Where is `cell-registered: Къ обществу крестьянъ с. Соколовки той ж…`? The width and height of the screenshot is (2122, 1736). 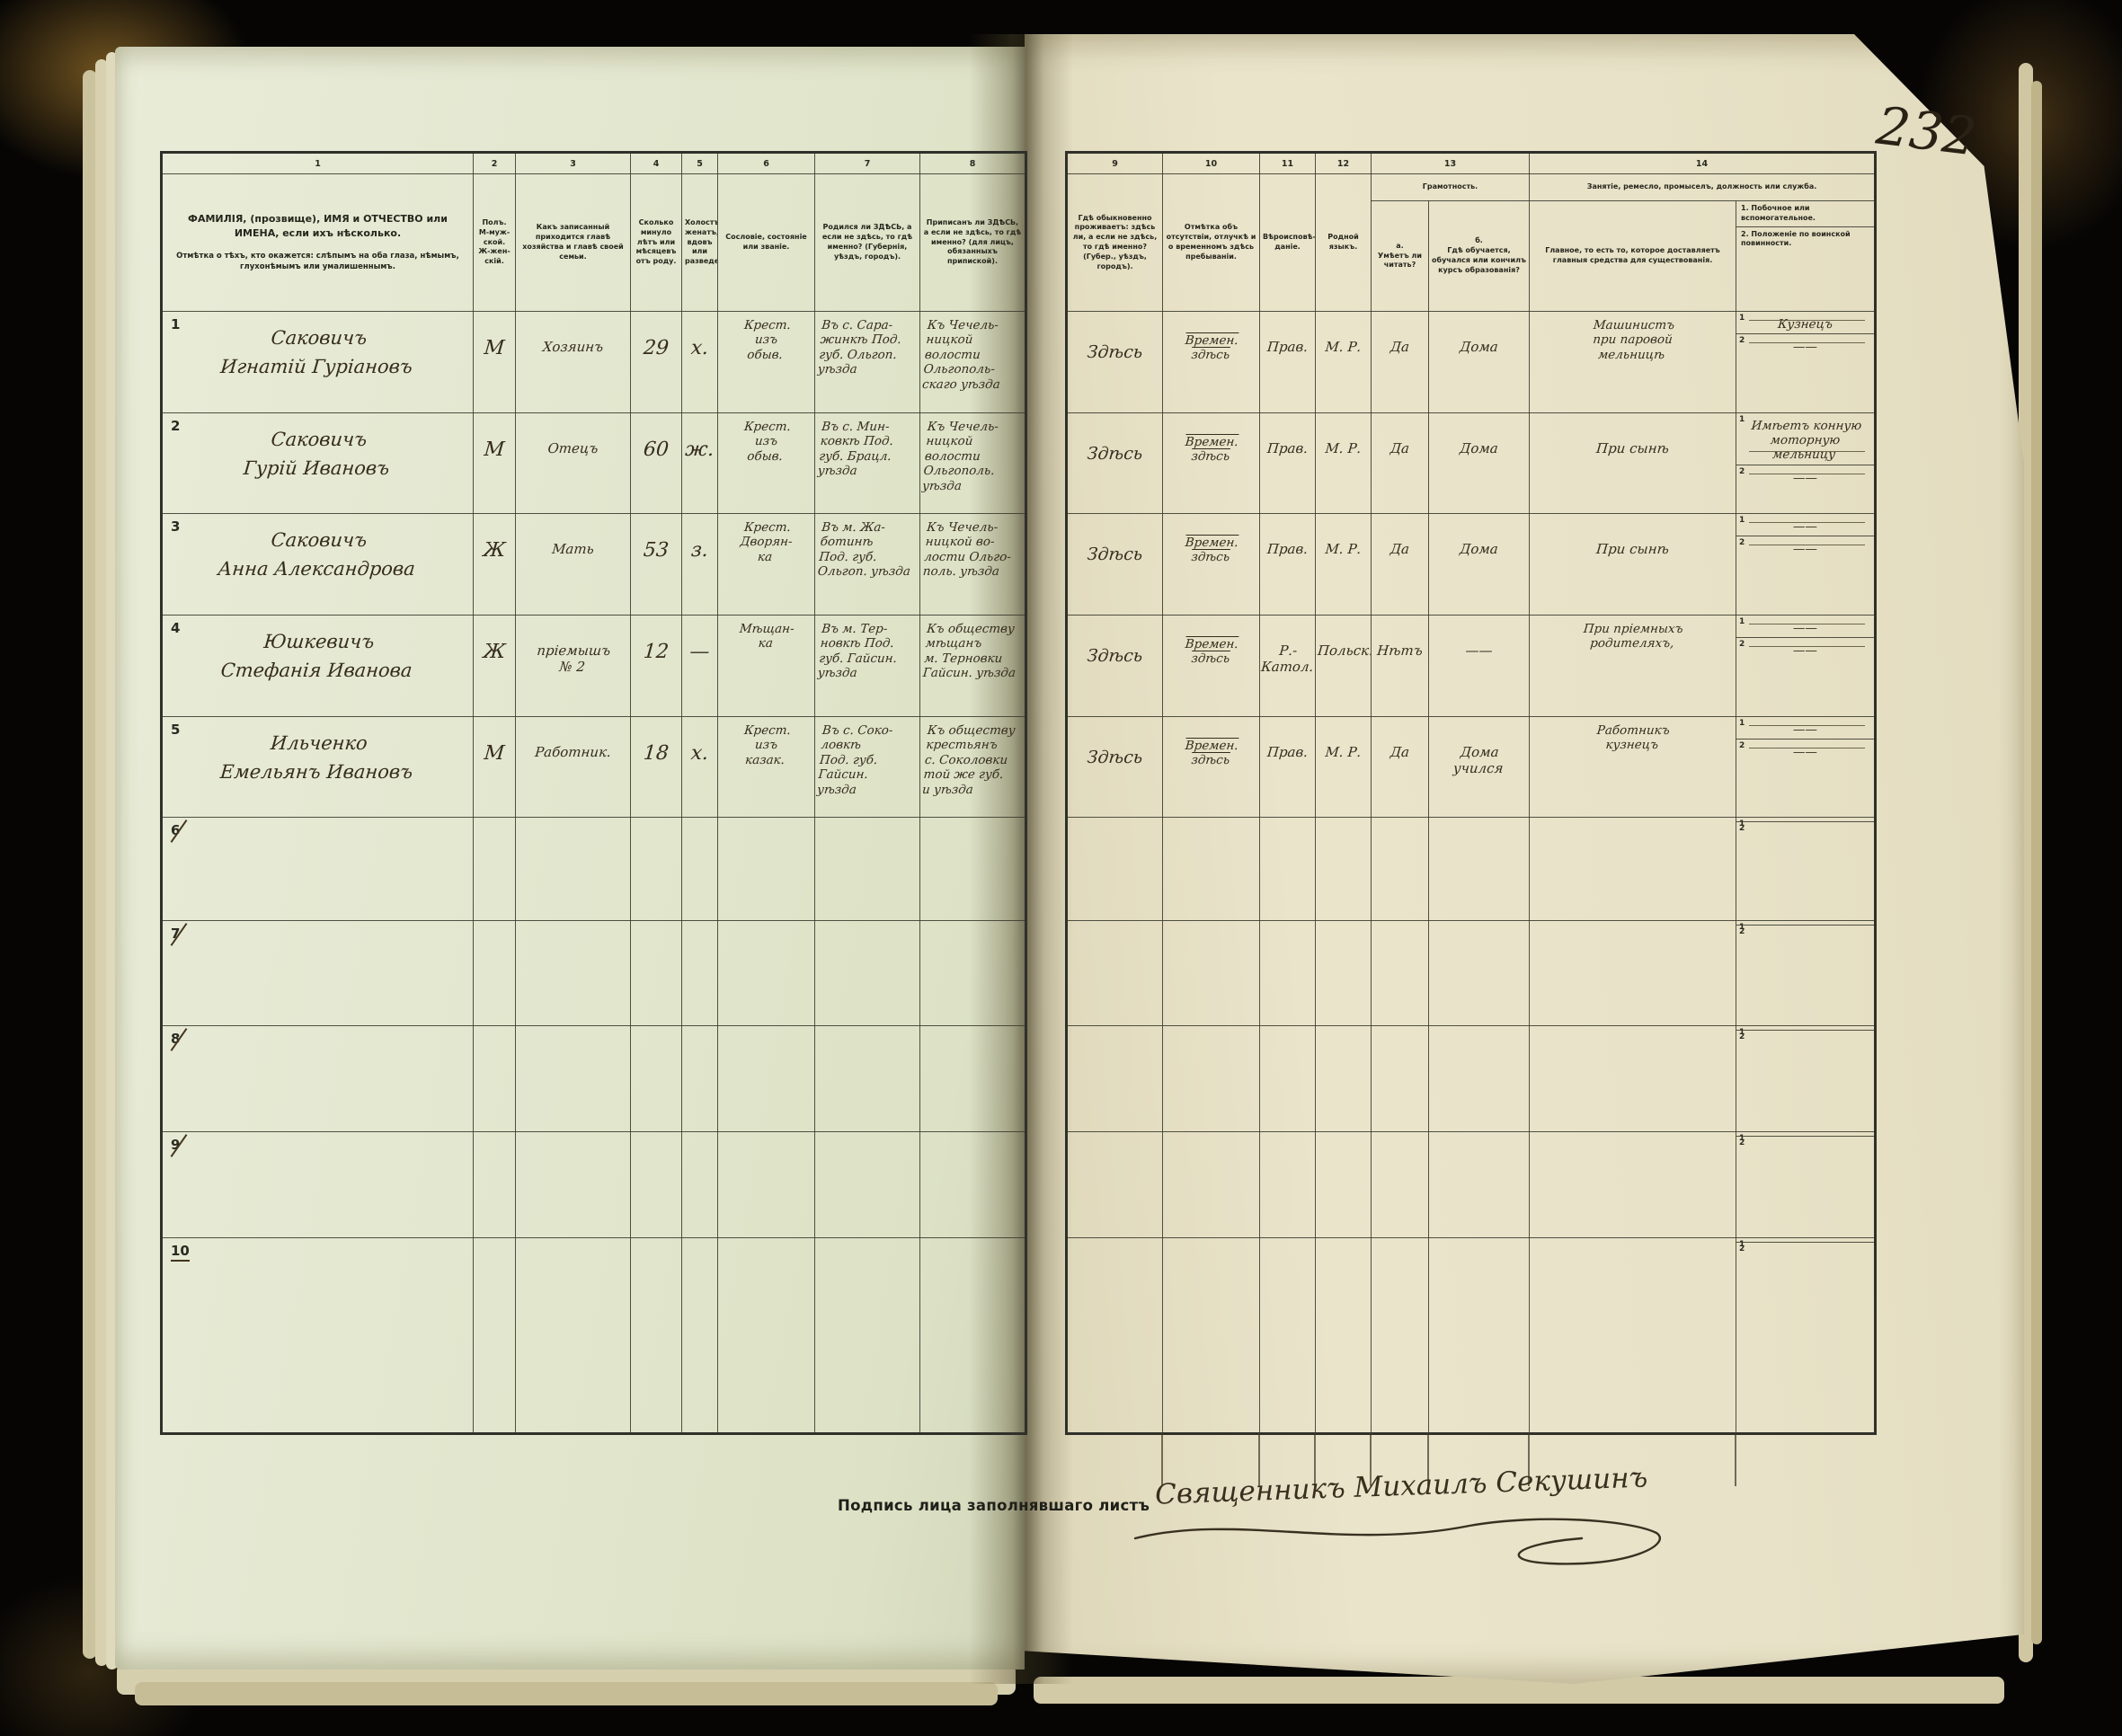
cell-registered: Къ обществу крестьянъ с. Соколовки той ж… is located at coordinates (972, 767).